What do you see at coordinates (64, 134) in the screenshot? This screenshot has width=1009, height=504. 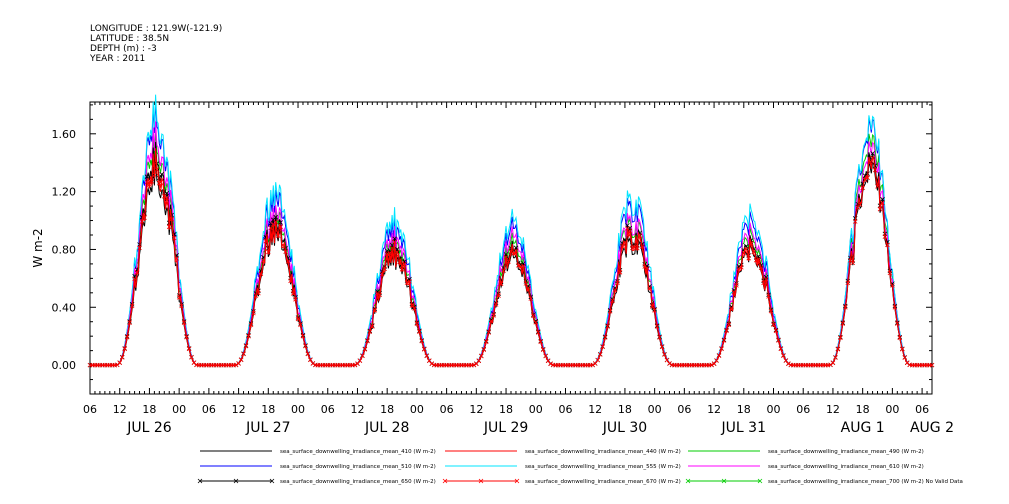 I see `y-tick-label: 1.60` at bounding box center [64, 134].